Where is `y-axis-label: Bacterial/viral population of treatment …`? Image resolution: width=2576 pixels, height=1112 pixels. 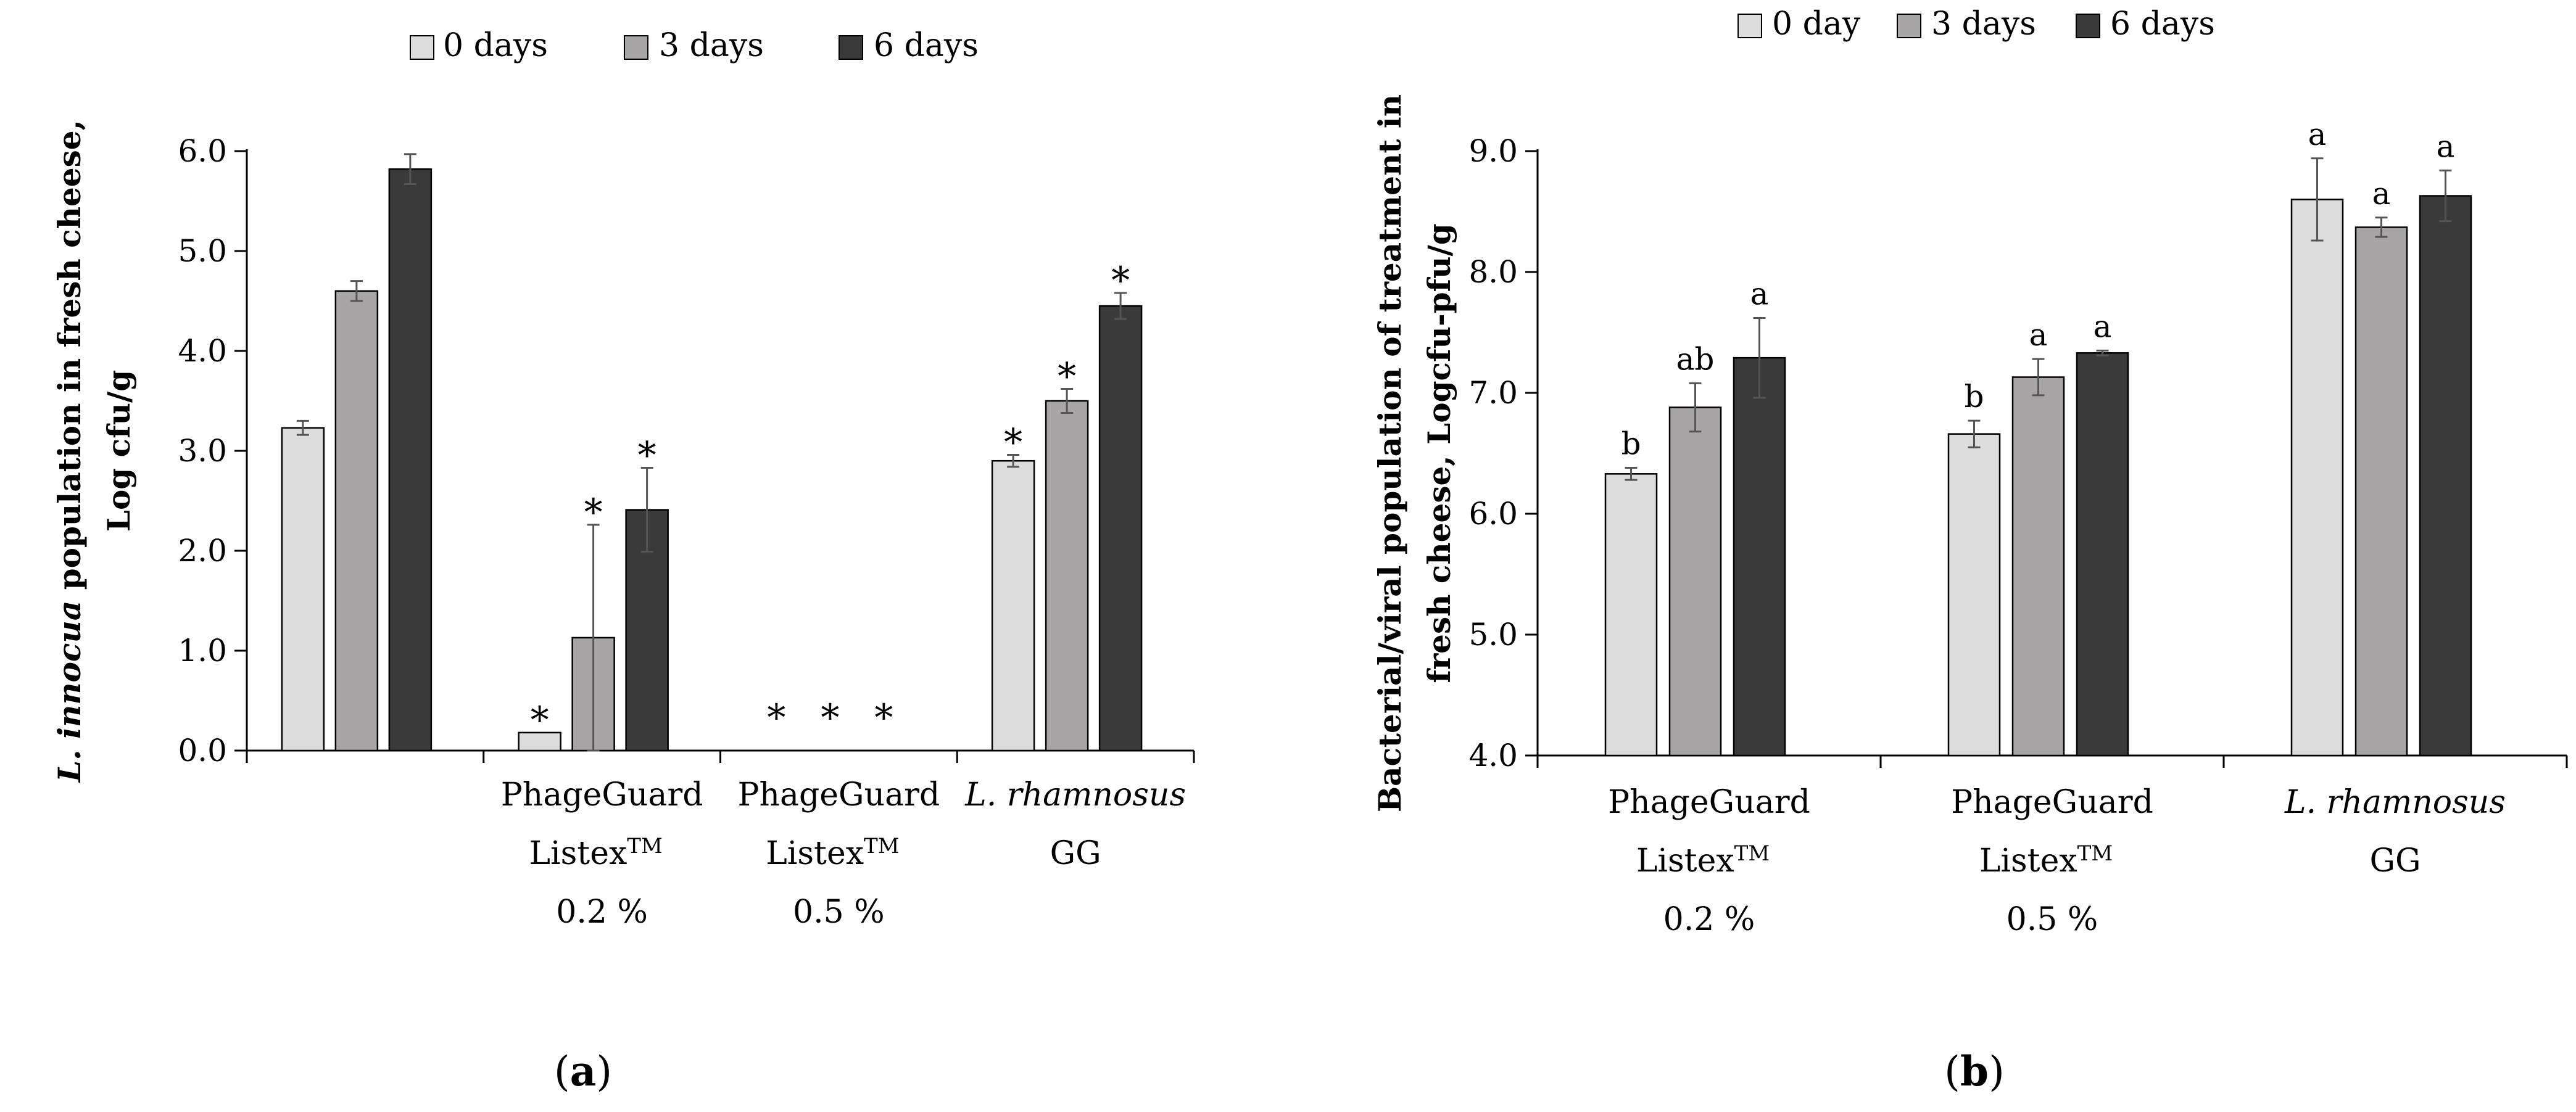 y-axis-label: Bacterial/viral population of treatment … is located at coordinates (1415, 453).